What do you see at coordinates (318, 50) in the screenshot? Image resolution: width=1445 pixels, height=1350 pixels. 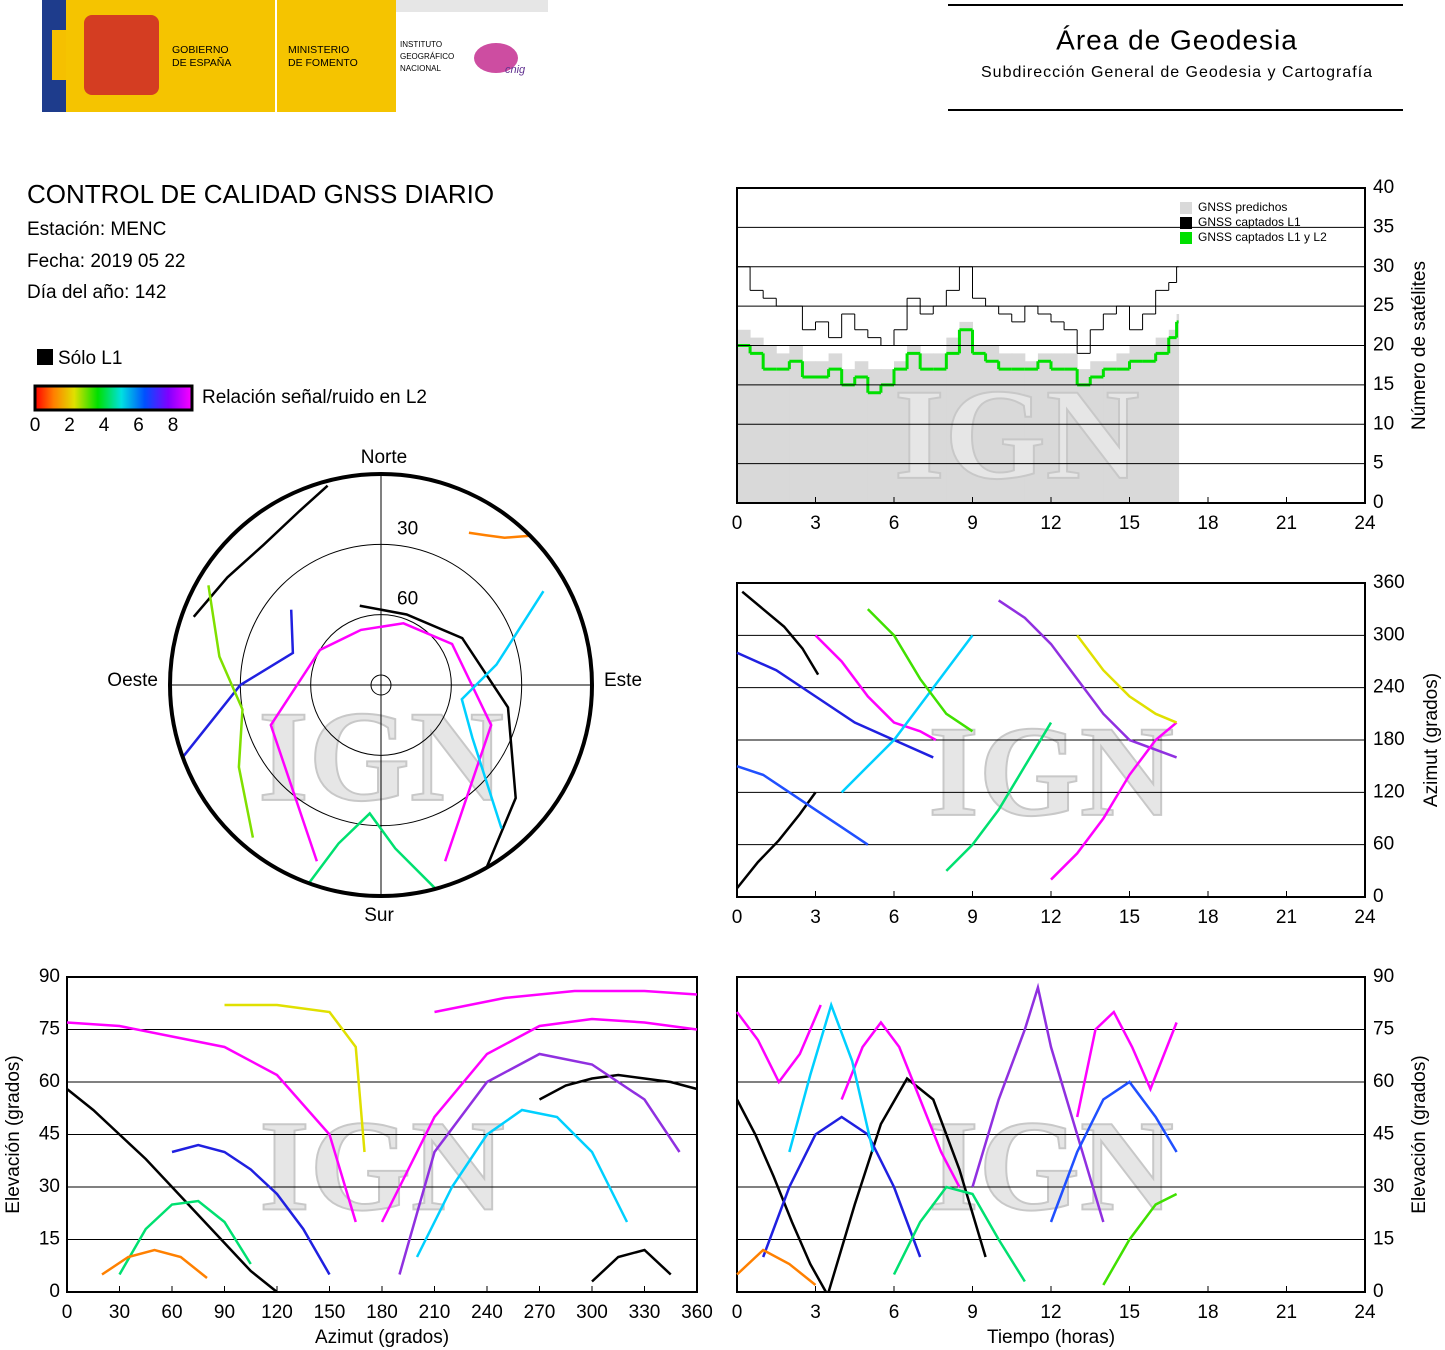 I see `logo-text: MINISTERIO` at bounding box center [318, 50].